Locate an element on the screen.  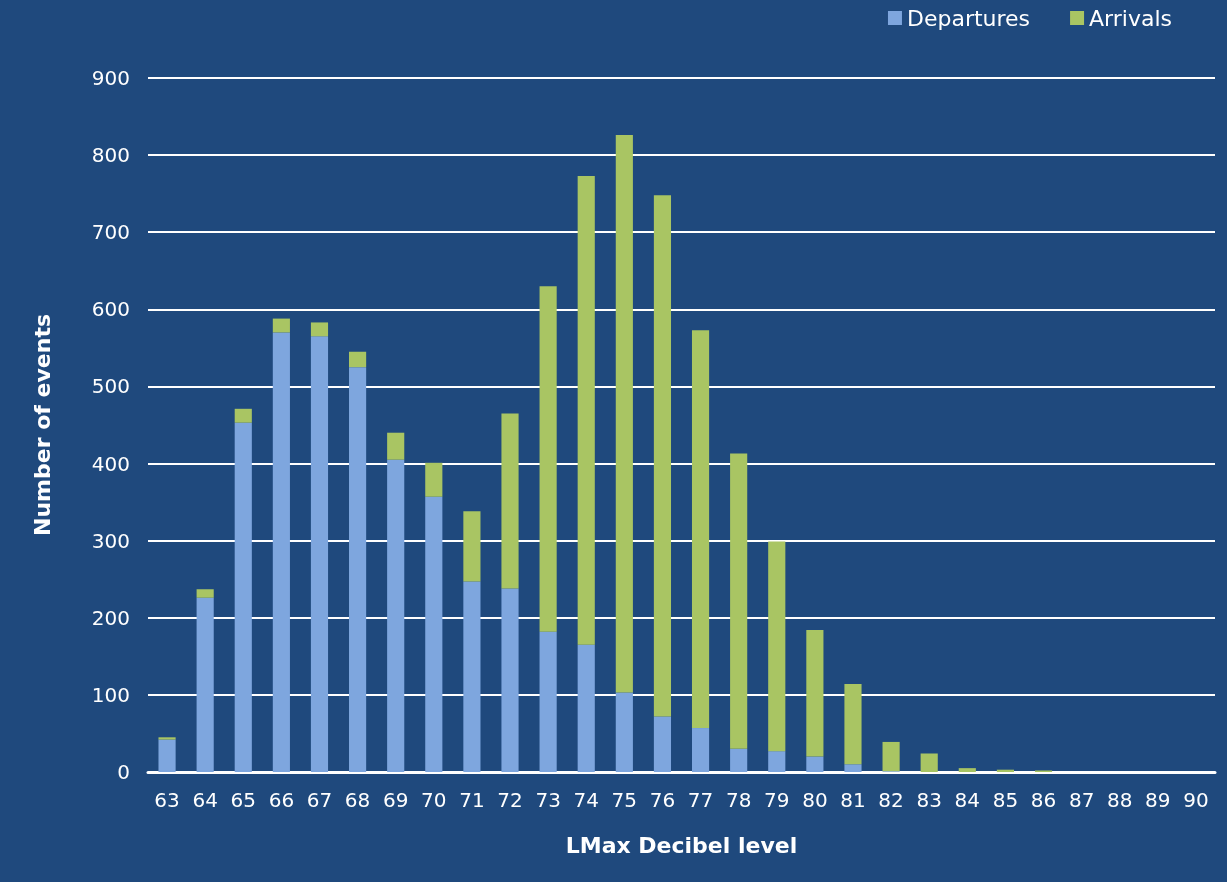
x-tick-label: 71 is located at coordinates (472, 800).